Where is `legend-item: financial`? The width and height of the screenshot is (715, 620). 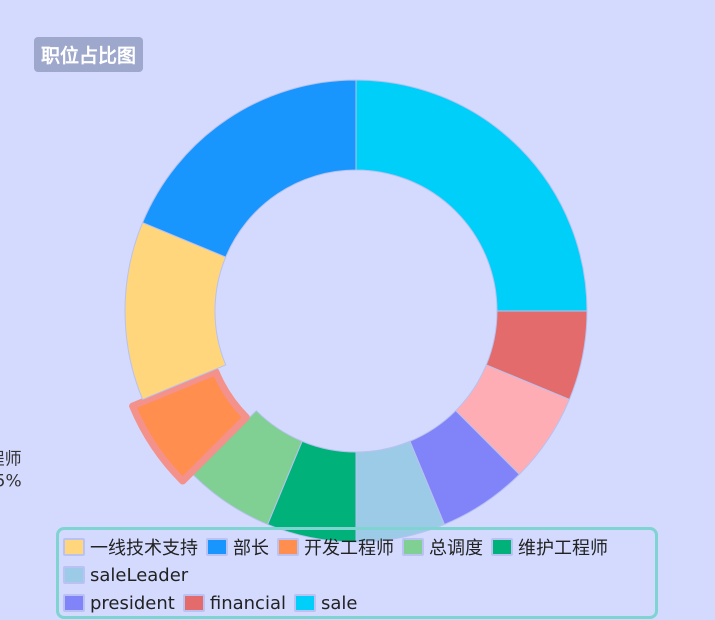 legend-item: financial is located at coordinates (234, 603).